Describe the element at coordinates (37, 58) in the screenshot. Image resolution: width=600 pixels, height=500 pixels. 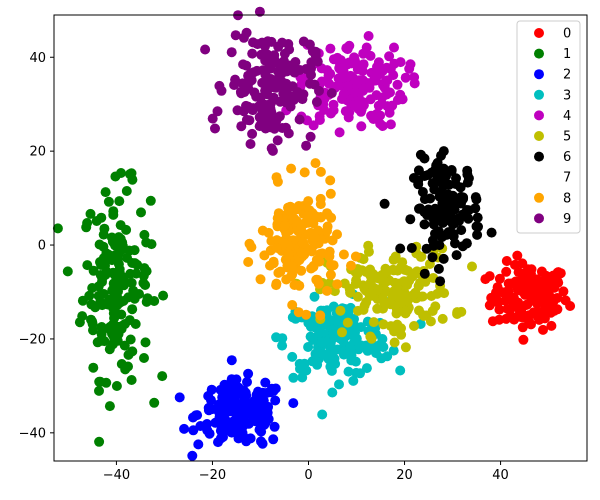
I see `y-tick-label: 40` at that location.